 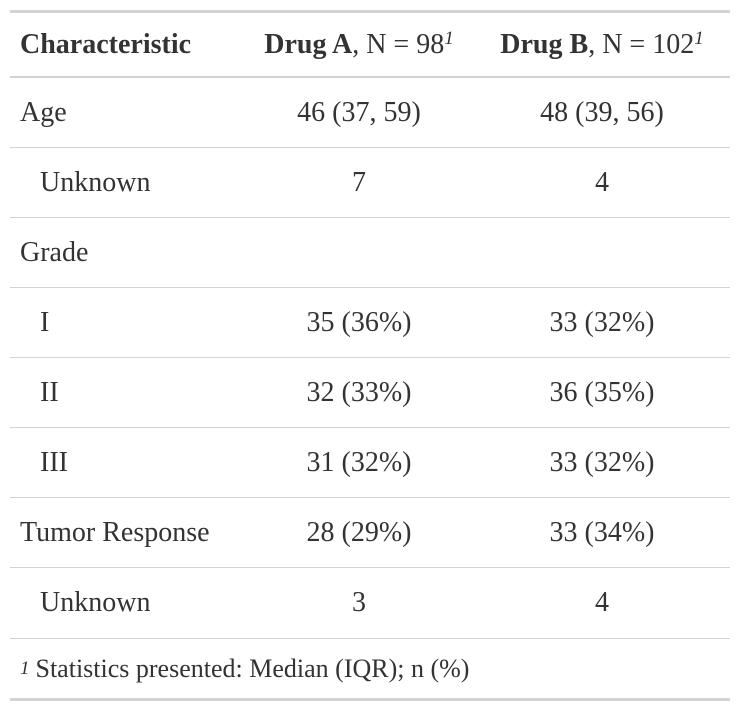 What do you see at coordinates (699, 38) in the screenshot?
I see `header-drug-b-footnote-mark: 1` at bounding box center [699, 38].